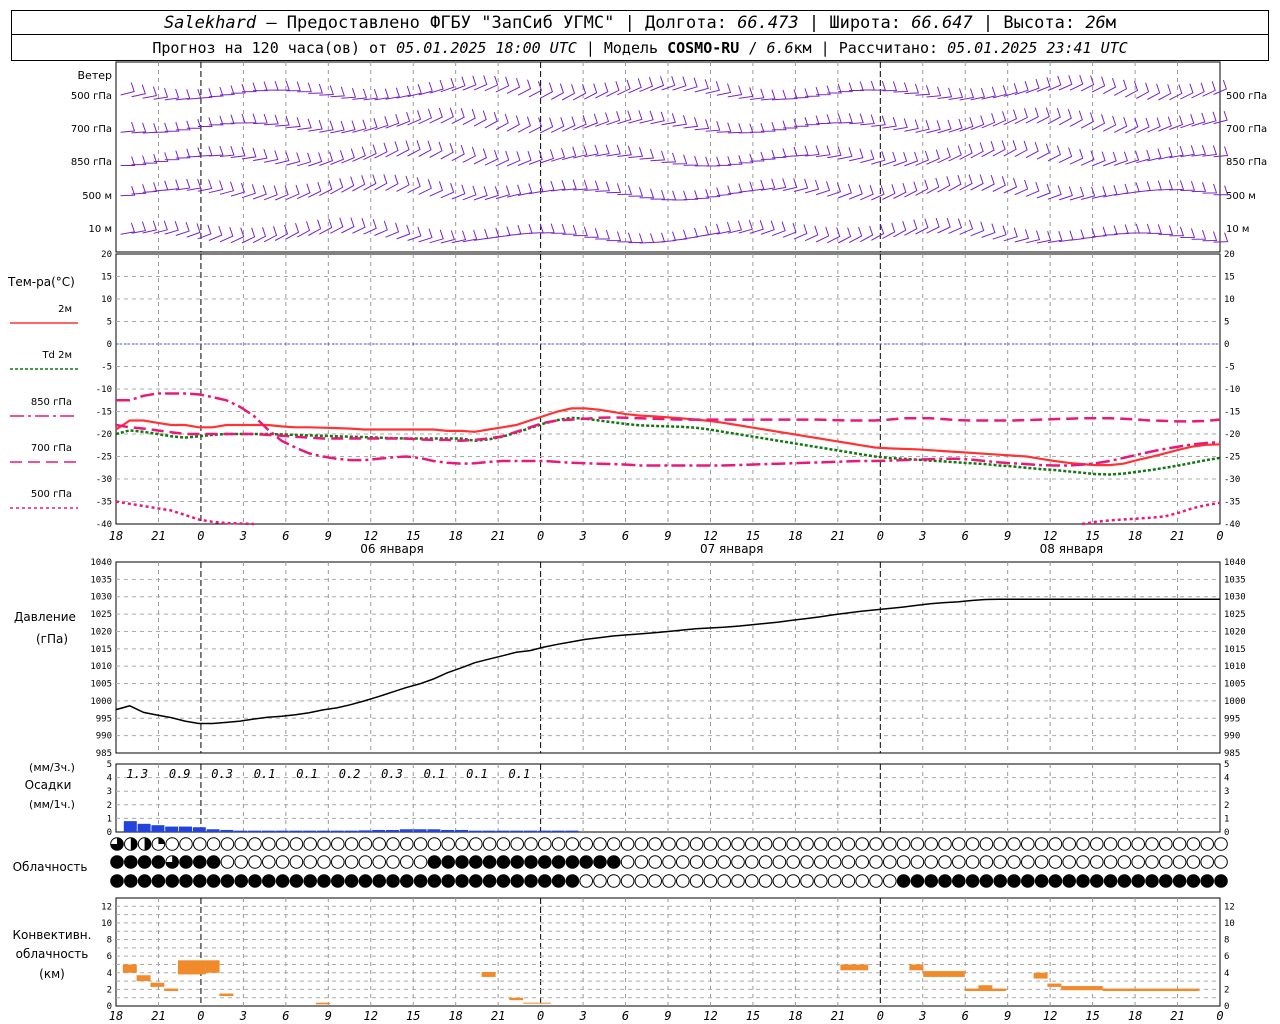 The image size is (1280, 1024). I want to click on legend-label: 850 гПа, so click(51, 402).